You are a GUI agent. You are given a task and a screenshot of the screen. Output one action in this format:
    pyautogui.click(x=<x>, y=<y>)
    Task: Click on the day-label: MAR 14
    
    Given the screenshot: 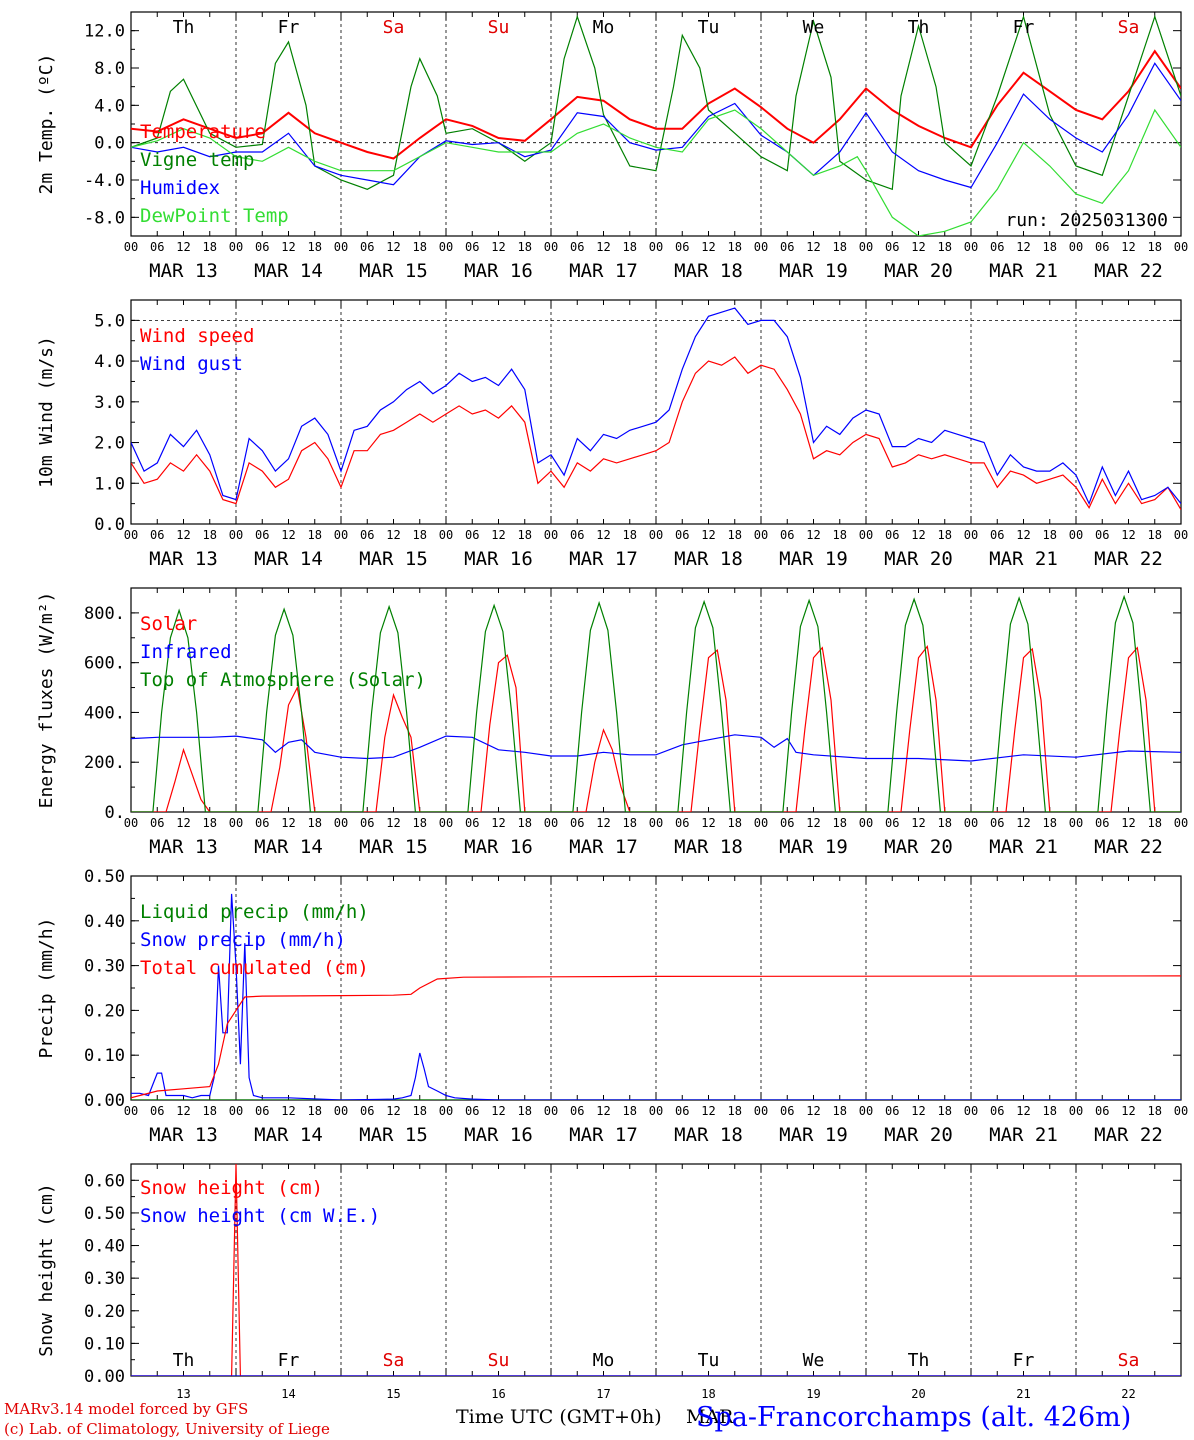 What is the action you would take?
    pyautogui.click(x=288, y=1135)
    